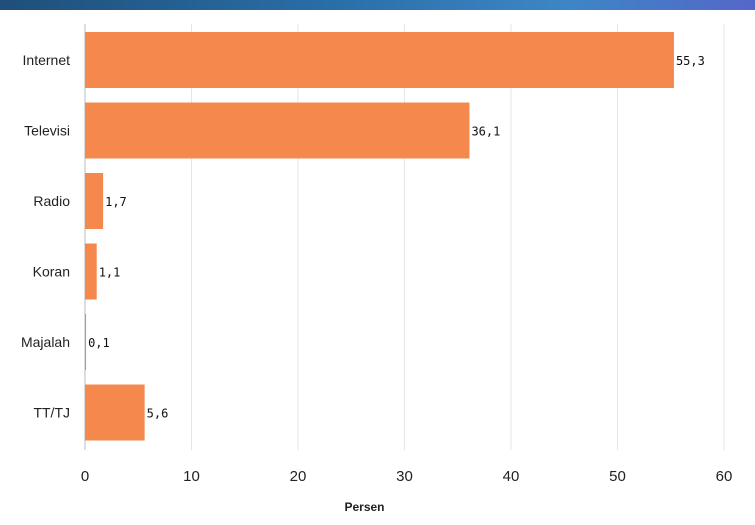  Describe the element at coordinates (45, 236) in the screenshot. I see `category-labels: Internet Televisi Radio Koran Majalah TT/TJ` at that location.